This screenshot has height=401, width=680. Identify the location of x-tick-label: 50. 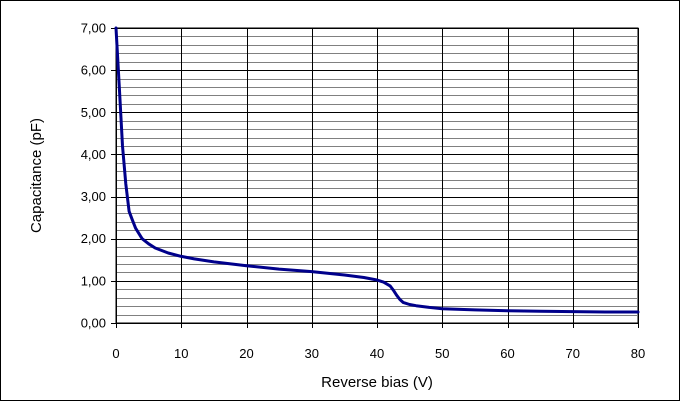
(442, 353).